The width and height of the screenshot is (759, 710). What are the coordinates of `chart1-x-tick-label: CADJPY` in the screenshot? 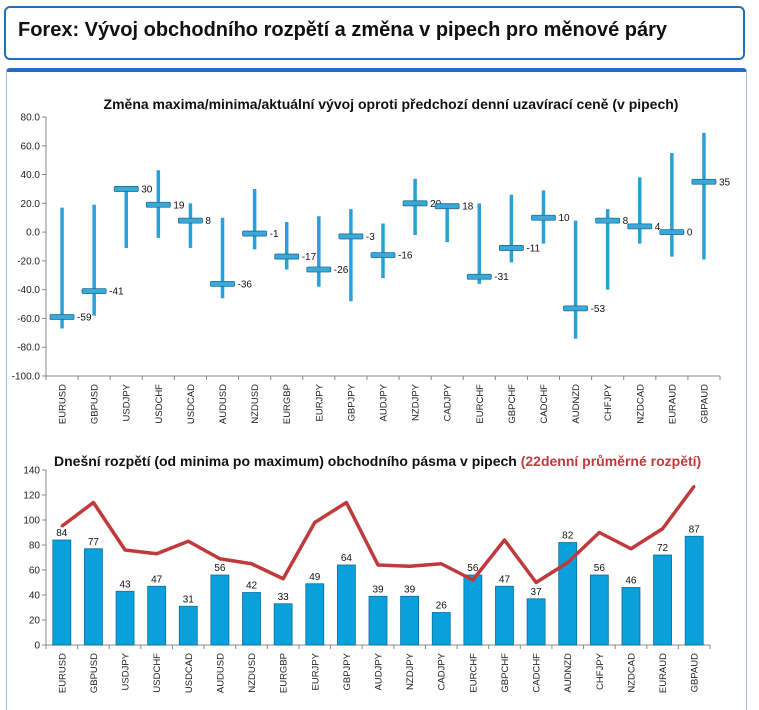 It's located at (448, 402).